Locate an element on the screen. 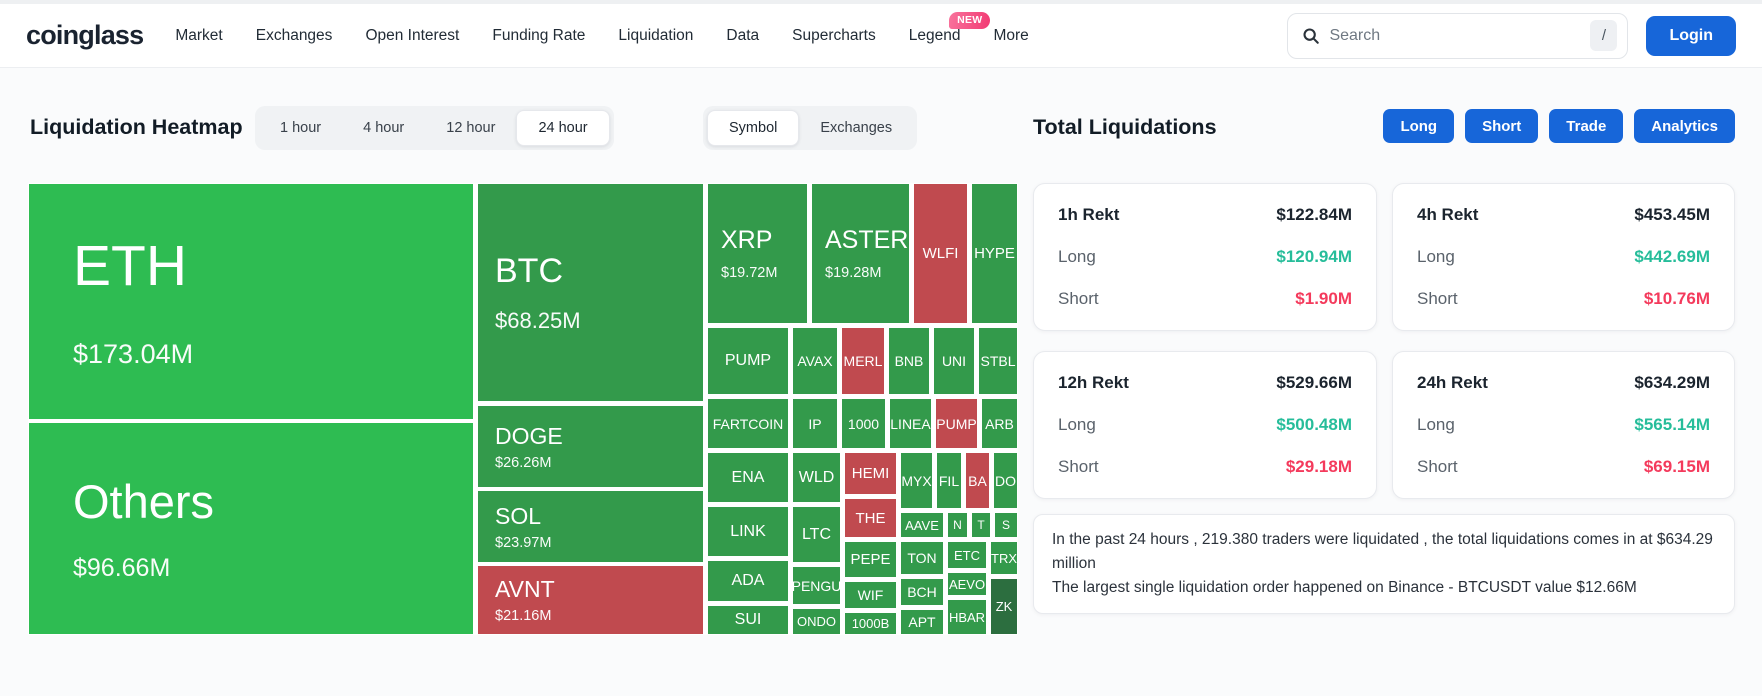  time-option-1-hour: 1 hour is located at coordinates (301, 128).